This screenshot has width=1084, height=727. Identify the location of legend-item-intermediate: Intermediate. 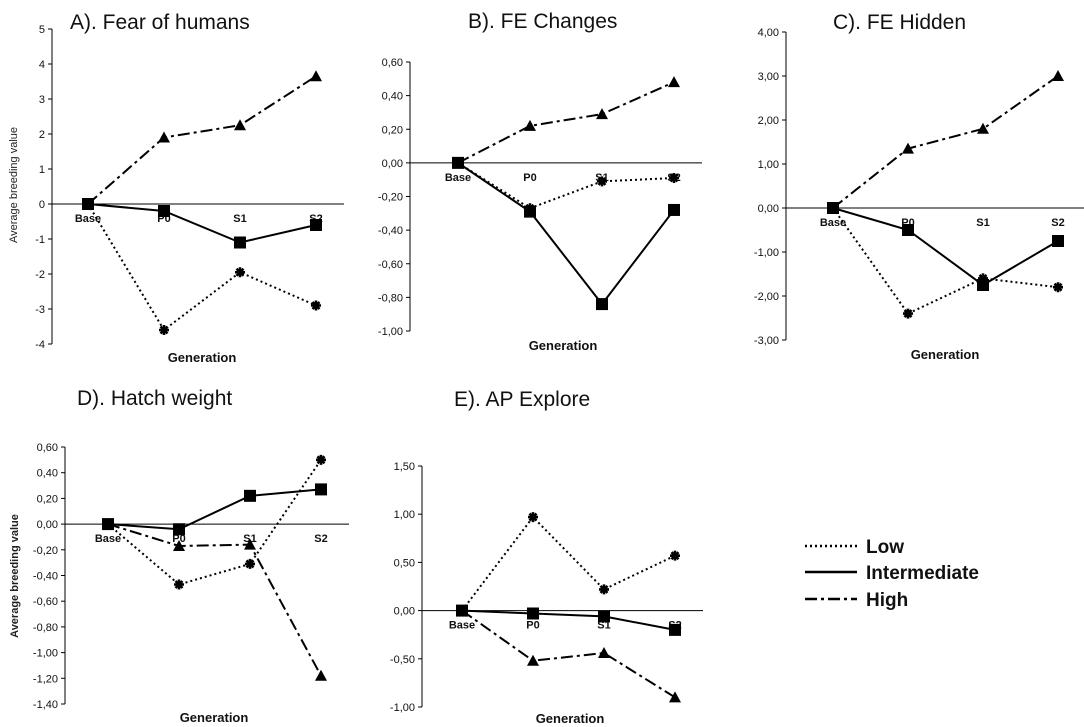
(892, 573).